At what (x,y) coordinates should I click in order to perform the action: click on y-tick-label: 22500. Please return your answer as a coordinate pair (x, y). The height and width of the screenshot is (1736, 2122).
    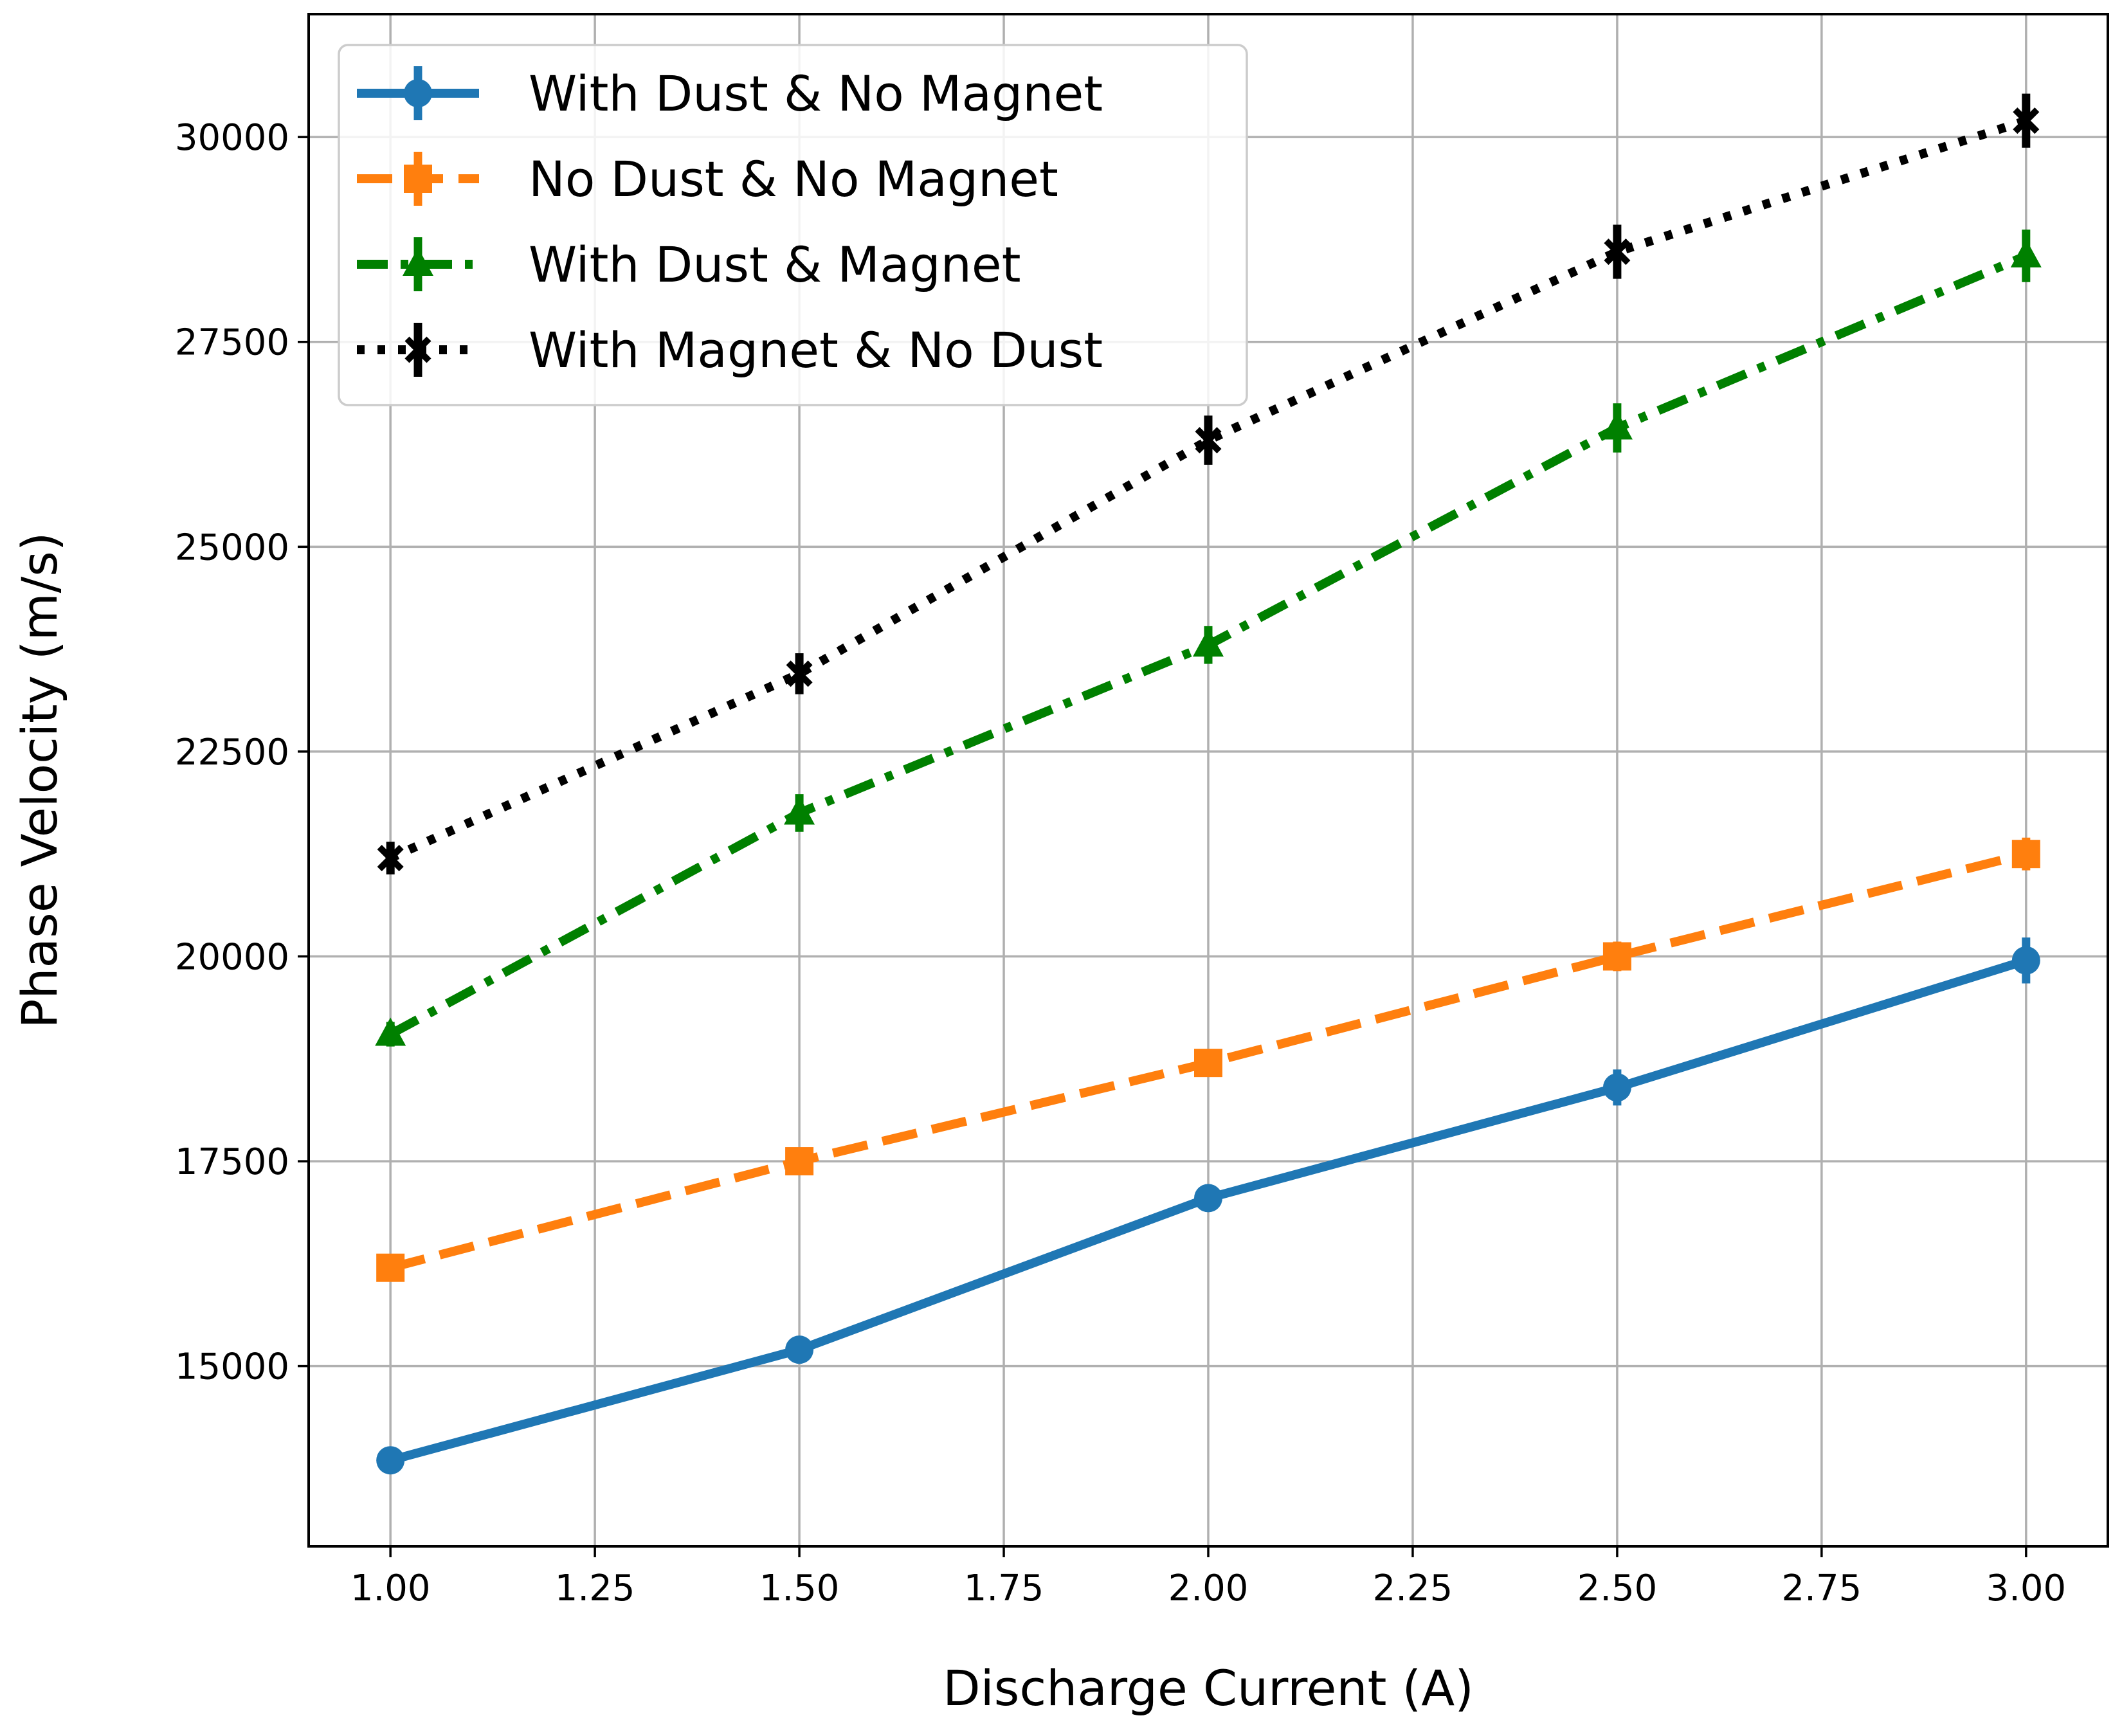
    Looking at the image, I should click on (232, 752).